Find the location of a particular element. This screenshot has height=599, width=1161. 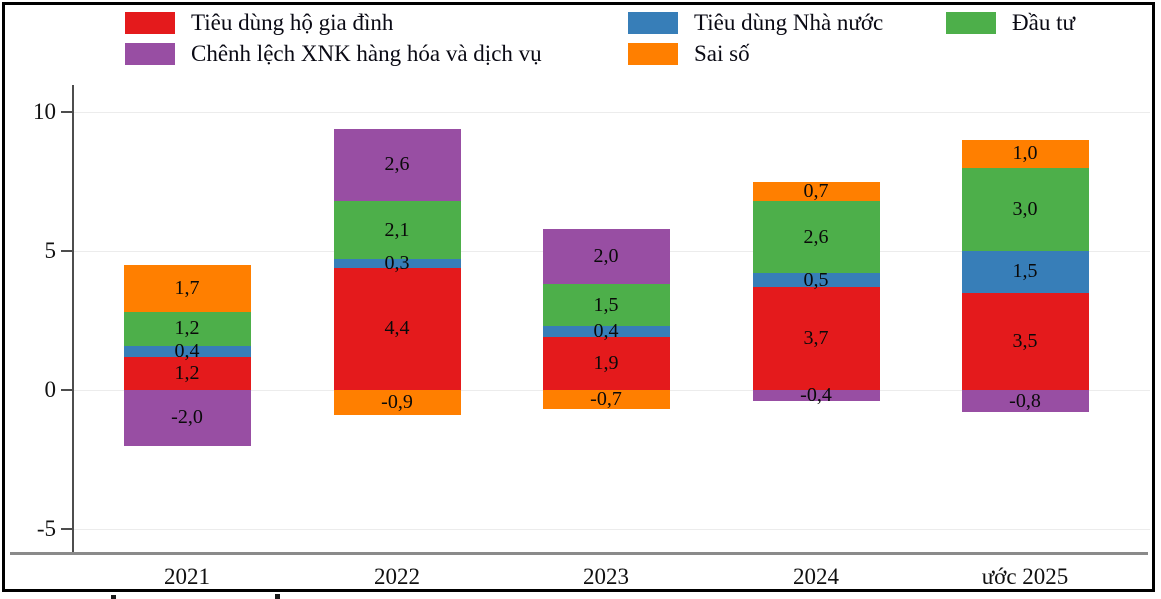

bar-segment-value: 3,5 is located at coordinates (1025, 340).